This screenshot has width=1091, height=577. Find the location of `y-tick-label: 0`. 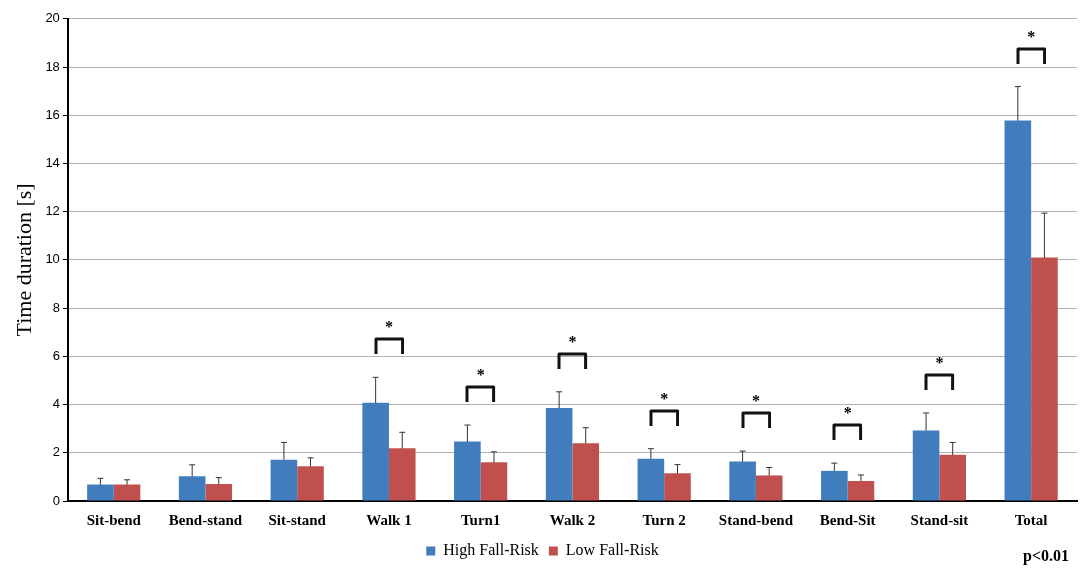

y-tick-label: 0 is located at coordinates (56, 500).